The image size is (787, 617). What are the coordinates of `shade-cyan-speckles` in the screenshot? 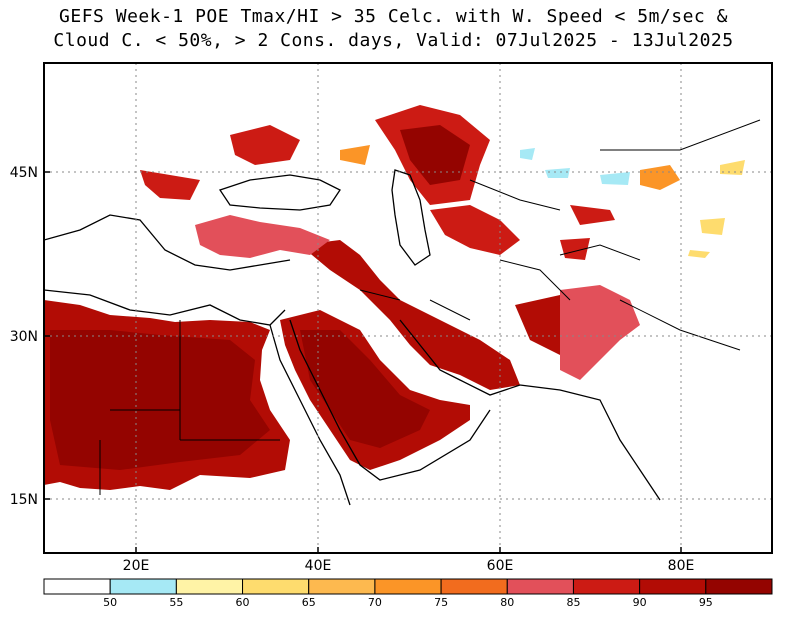 It's located at (575, 166).